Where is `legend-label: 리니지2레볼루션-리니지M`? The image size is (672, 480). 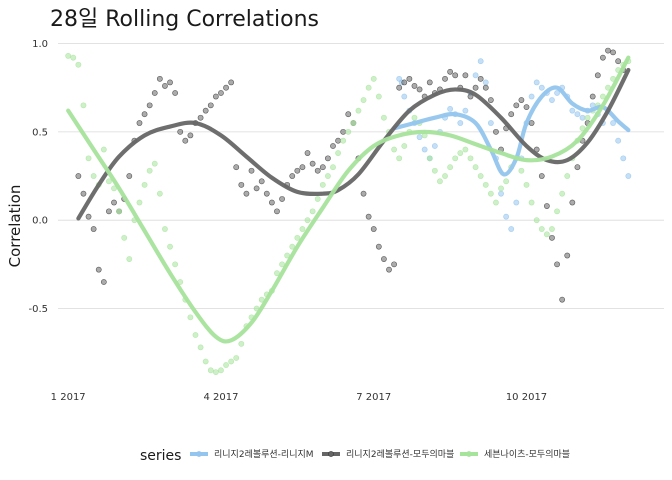
legend-label: 리니지2레볼루션-리니지M is located at coordinates (264, 454).